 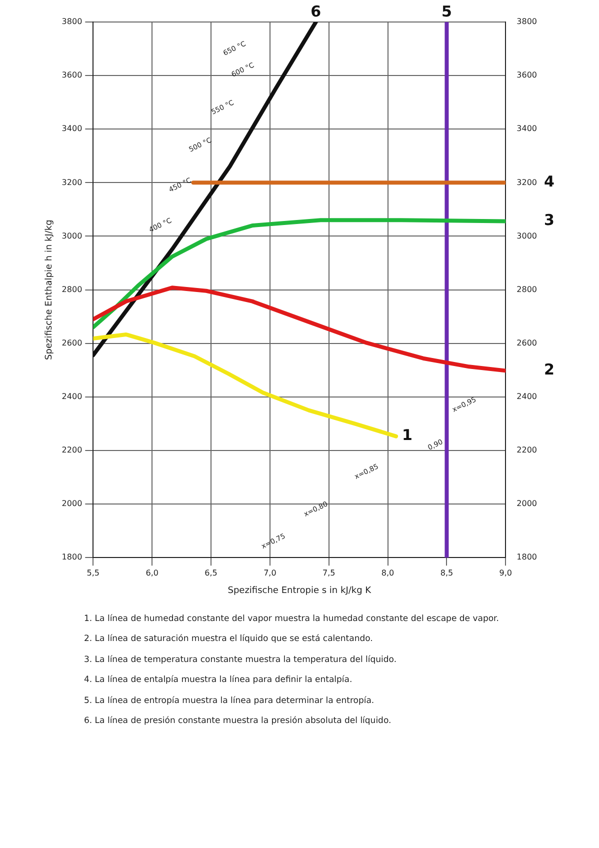 What do you see at coordinates (72, 182) in the screenshot?
I see `y-tick-label: 3200` at bounding box center [72, 182].